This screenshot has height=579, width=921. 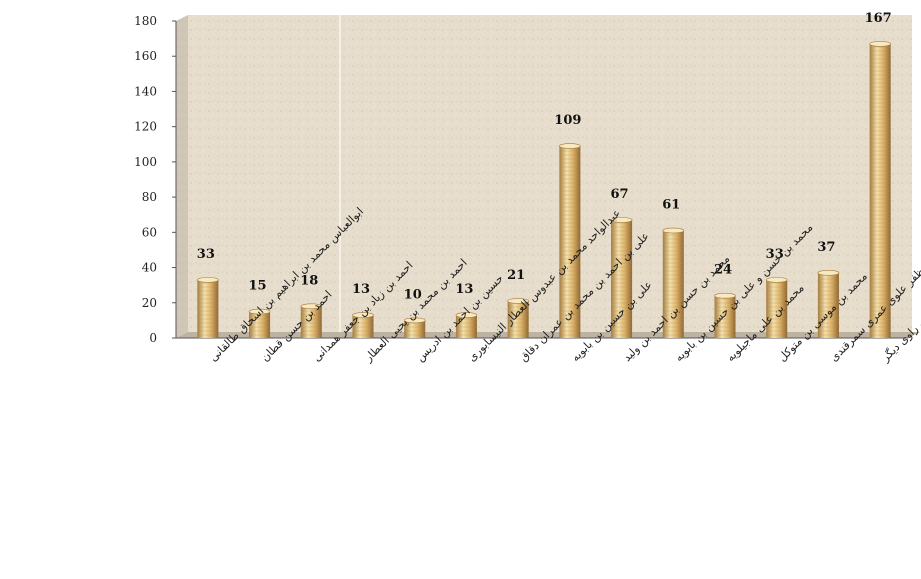 What do you see at coordinates (309, 280) in the screenshot?
I see `data-label: 18` at bounding box center [309, 280].